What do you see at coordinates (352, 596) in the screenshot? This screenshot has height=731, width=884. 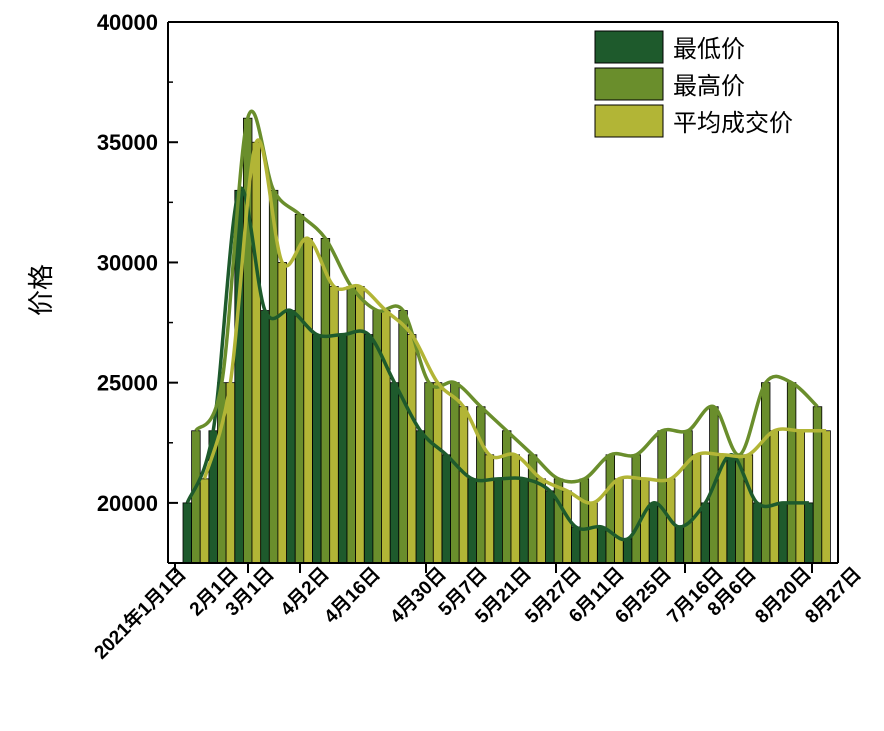 I see `x-tick-label: 4月16日` at bounding box center [352, 596].